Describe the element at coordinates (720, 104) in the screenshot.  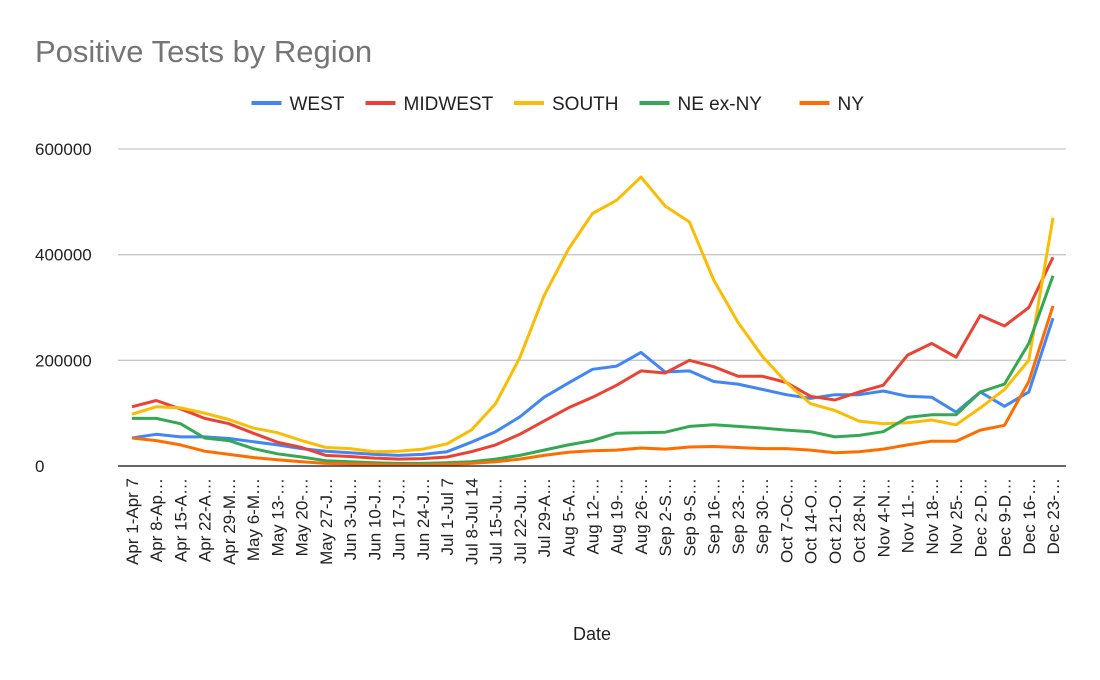
I see `legend-label: NE ex-NY` at that location.